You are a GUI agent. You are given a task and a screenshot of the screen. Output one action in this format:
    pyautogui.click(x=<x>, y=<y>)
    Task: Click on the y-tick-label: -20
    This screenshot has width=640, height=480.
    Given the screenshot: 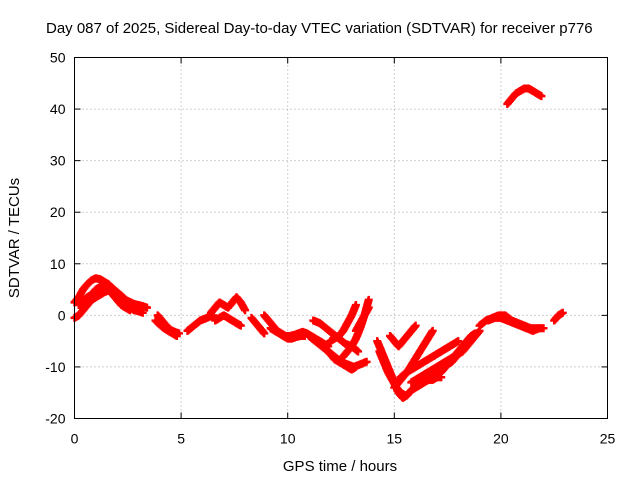 What is the action you would take?
    pyautogui.click(x=55, y=419)
    